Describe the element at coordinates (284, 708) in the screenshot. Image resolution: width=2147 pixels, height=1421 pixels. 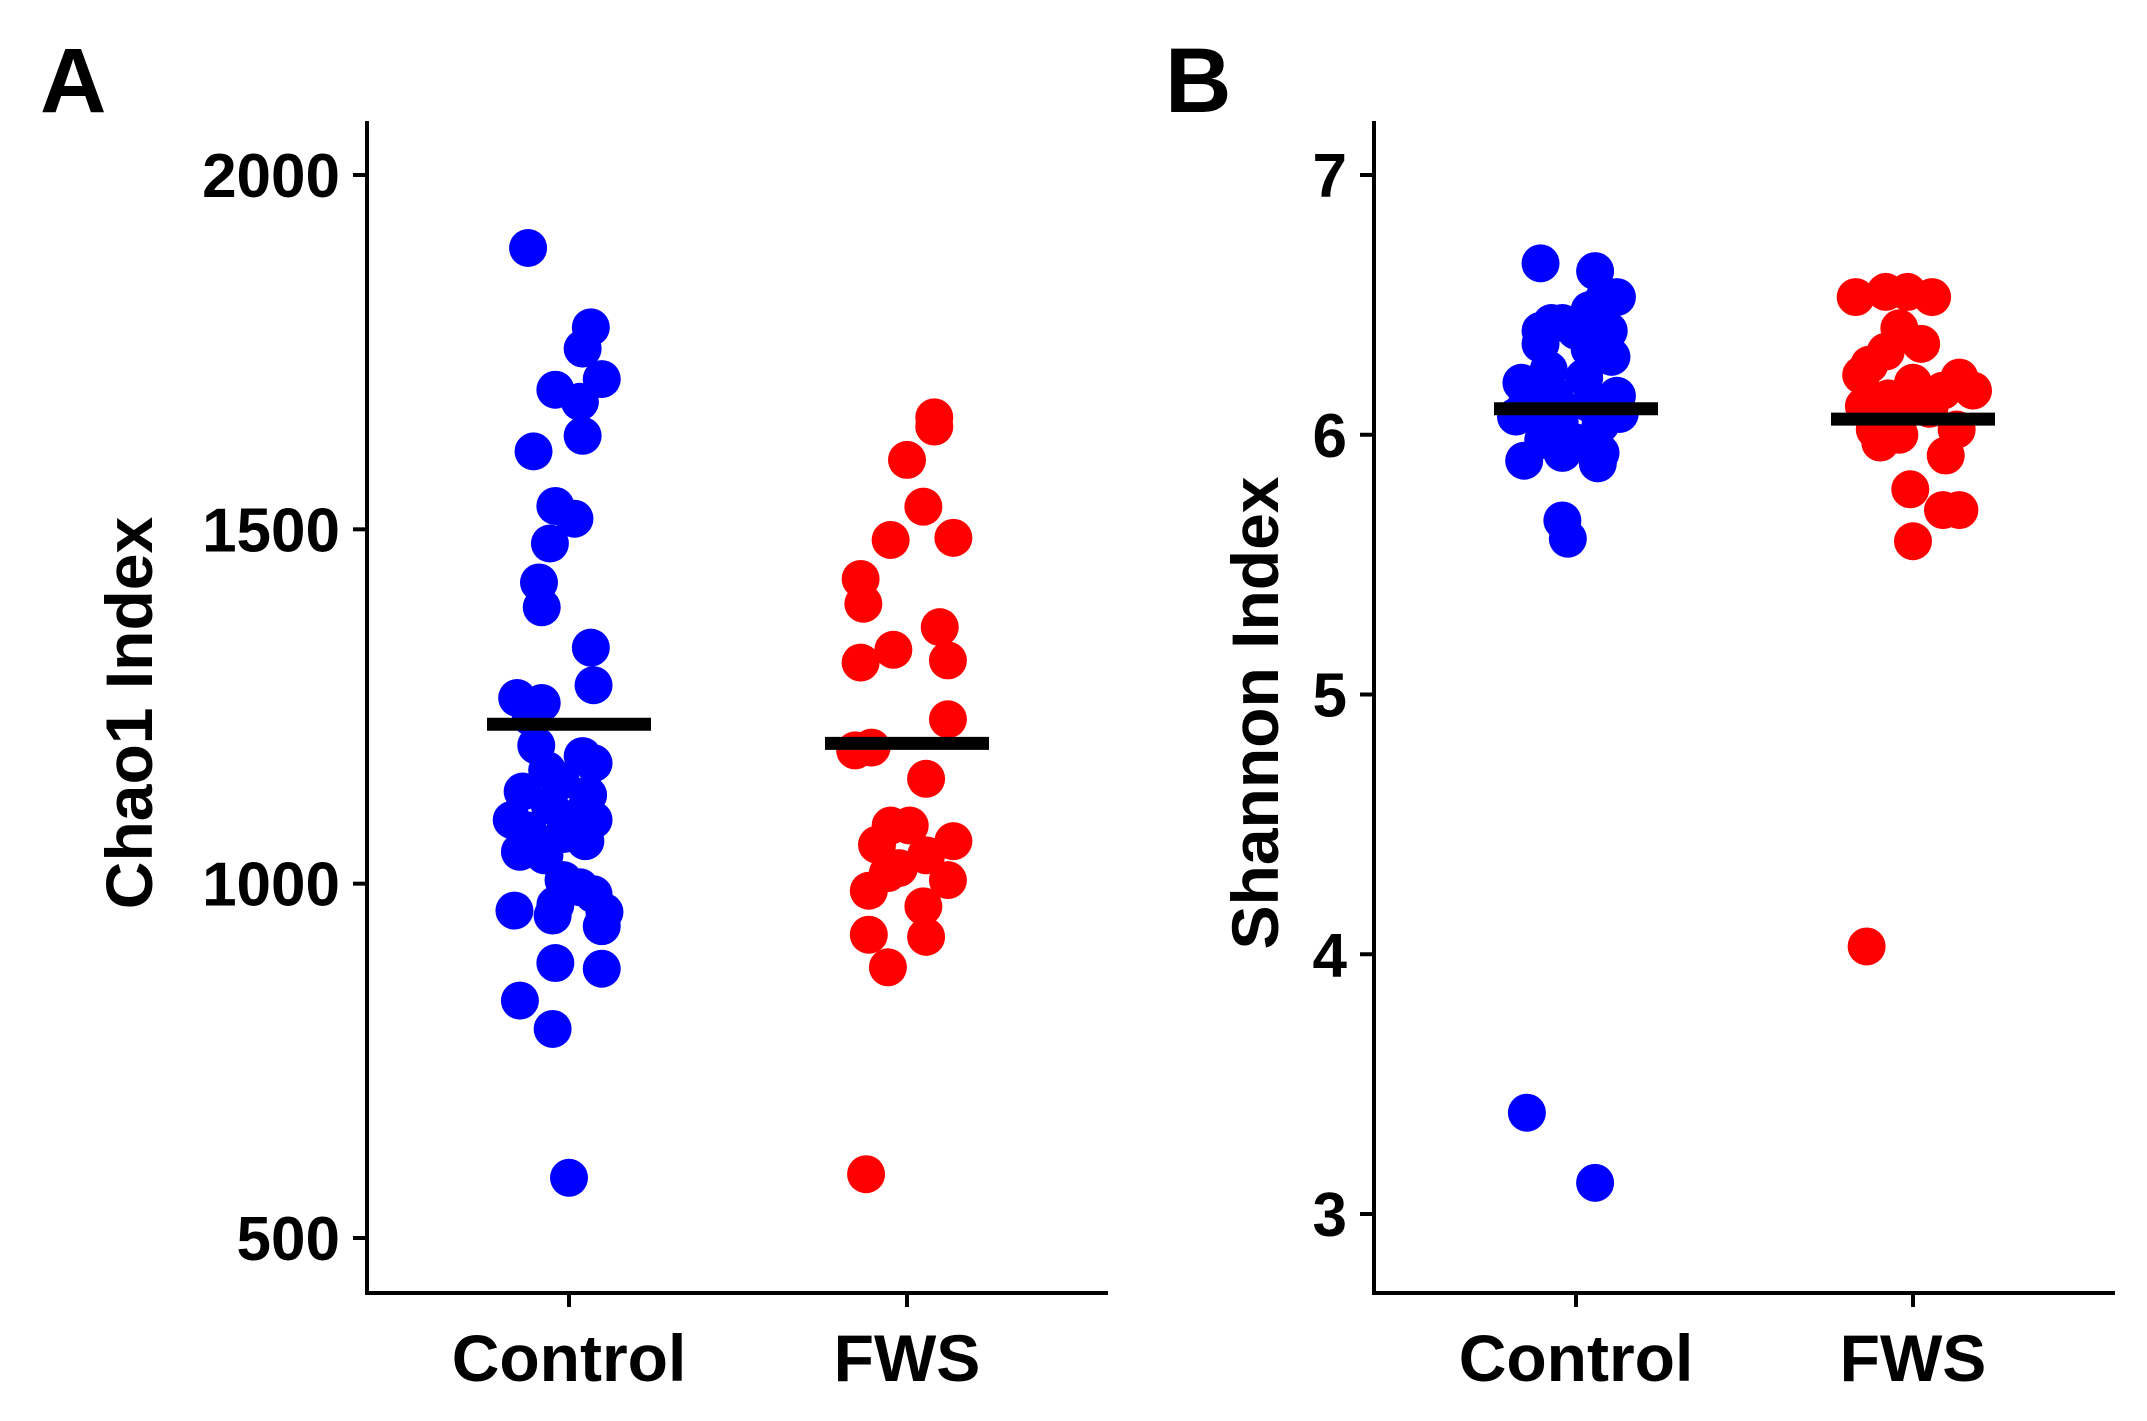
I see `panel-a-y-ticks: 500 1000 1500 2000` at that location.